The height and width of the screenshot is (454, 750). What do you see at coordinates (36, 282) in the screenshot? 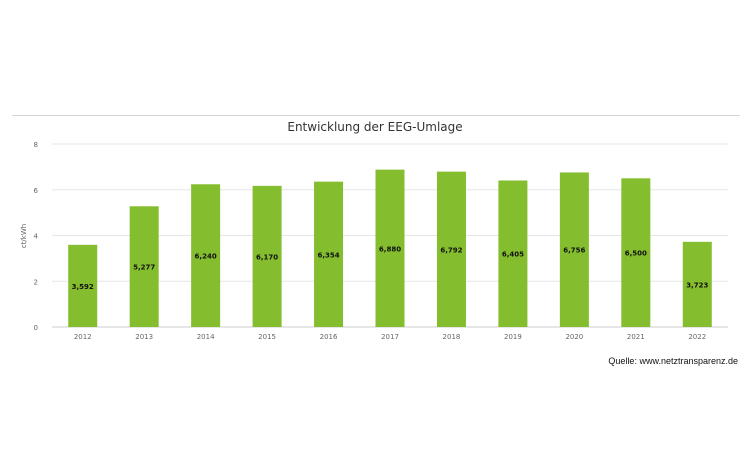
I see `y-tick-label: 2` at bounding box center [36, 282].